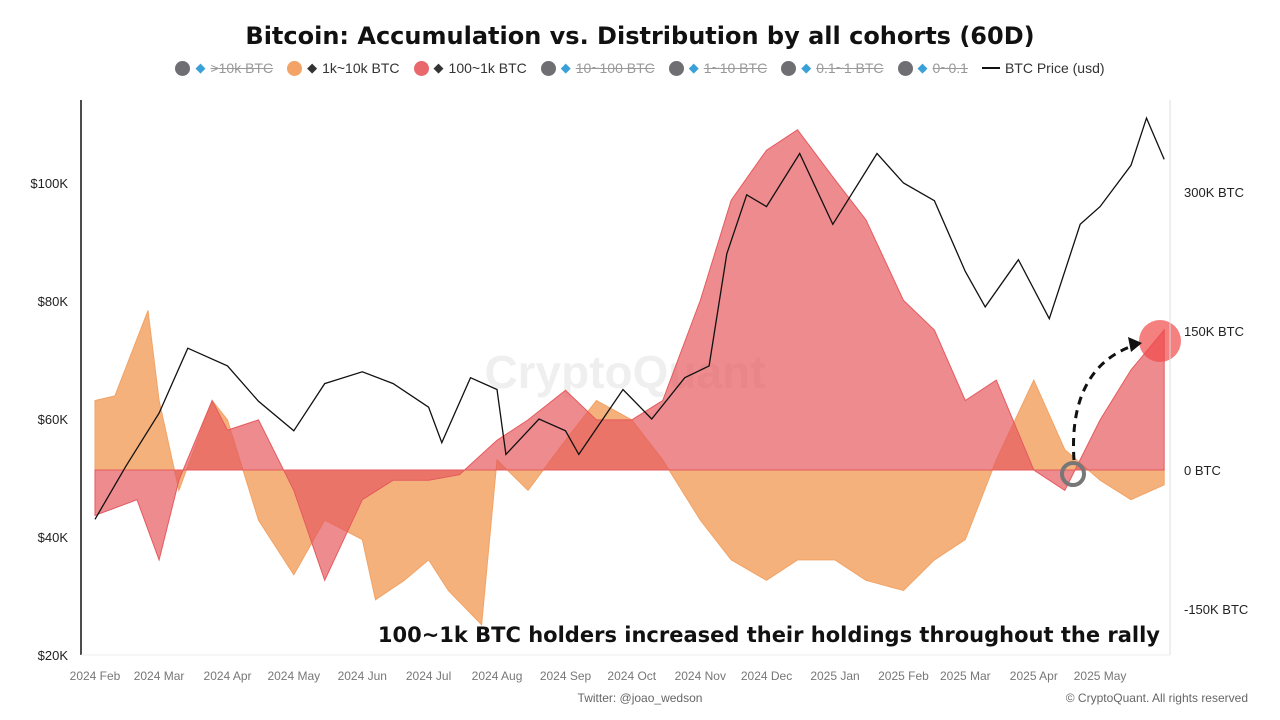 Image resolution: width=1280 pixels, height=720 pixels. I want to click on x-tick-label: 2024 Sep, so click(566, 676).